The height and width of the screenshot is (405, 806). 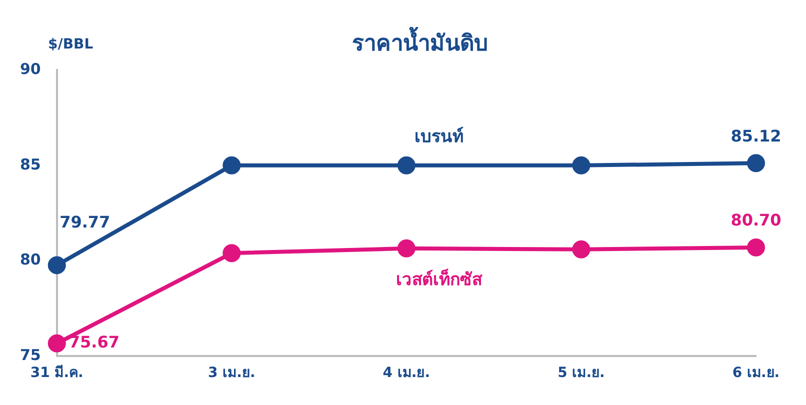 What do you see at coordinates (30, 355) in the screenshot?
I see `y-tick-label: 75` at bounding box center [30, 355].